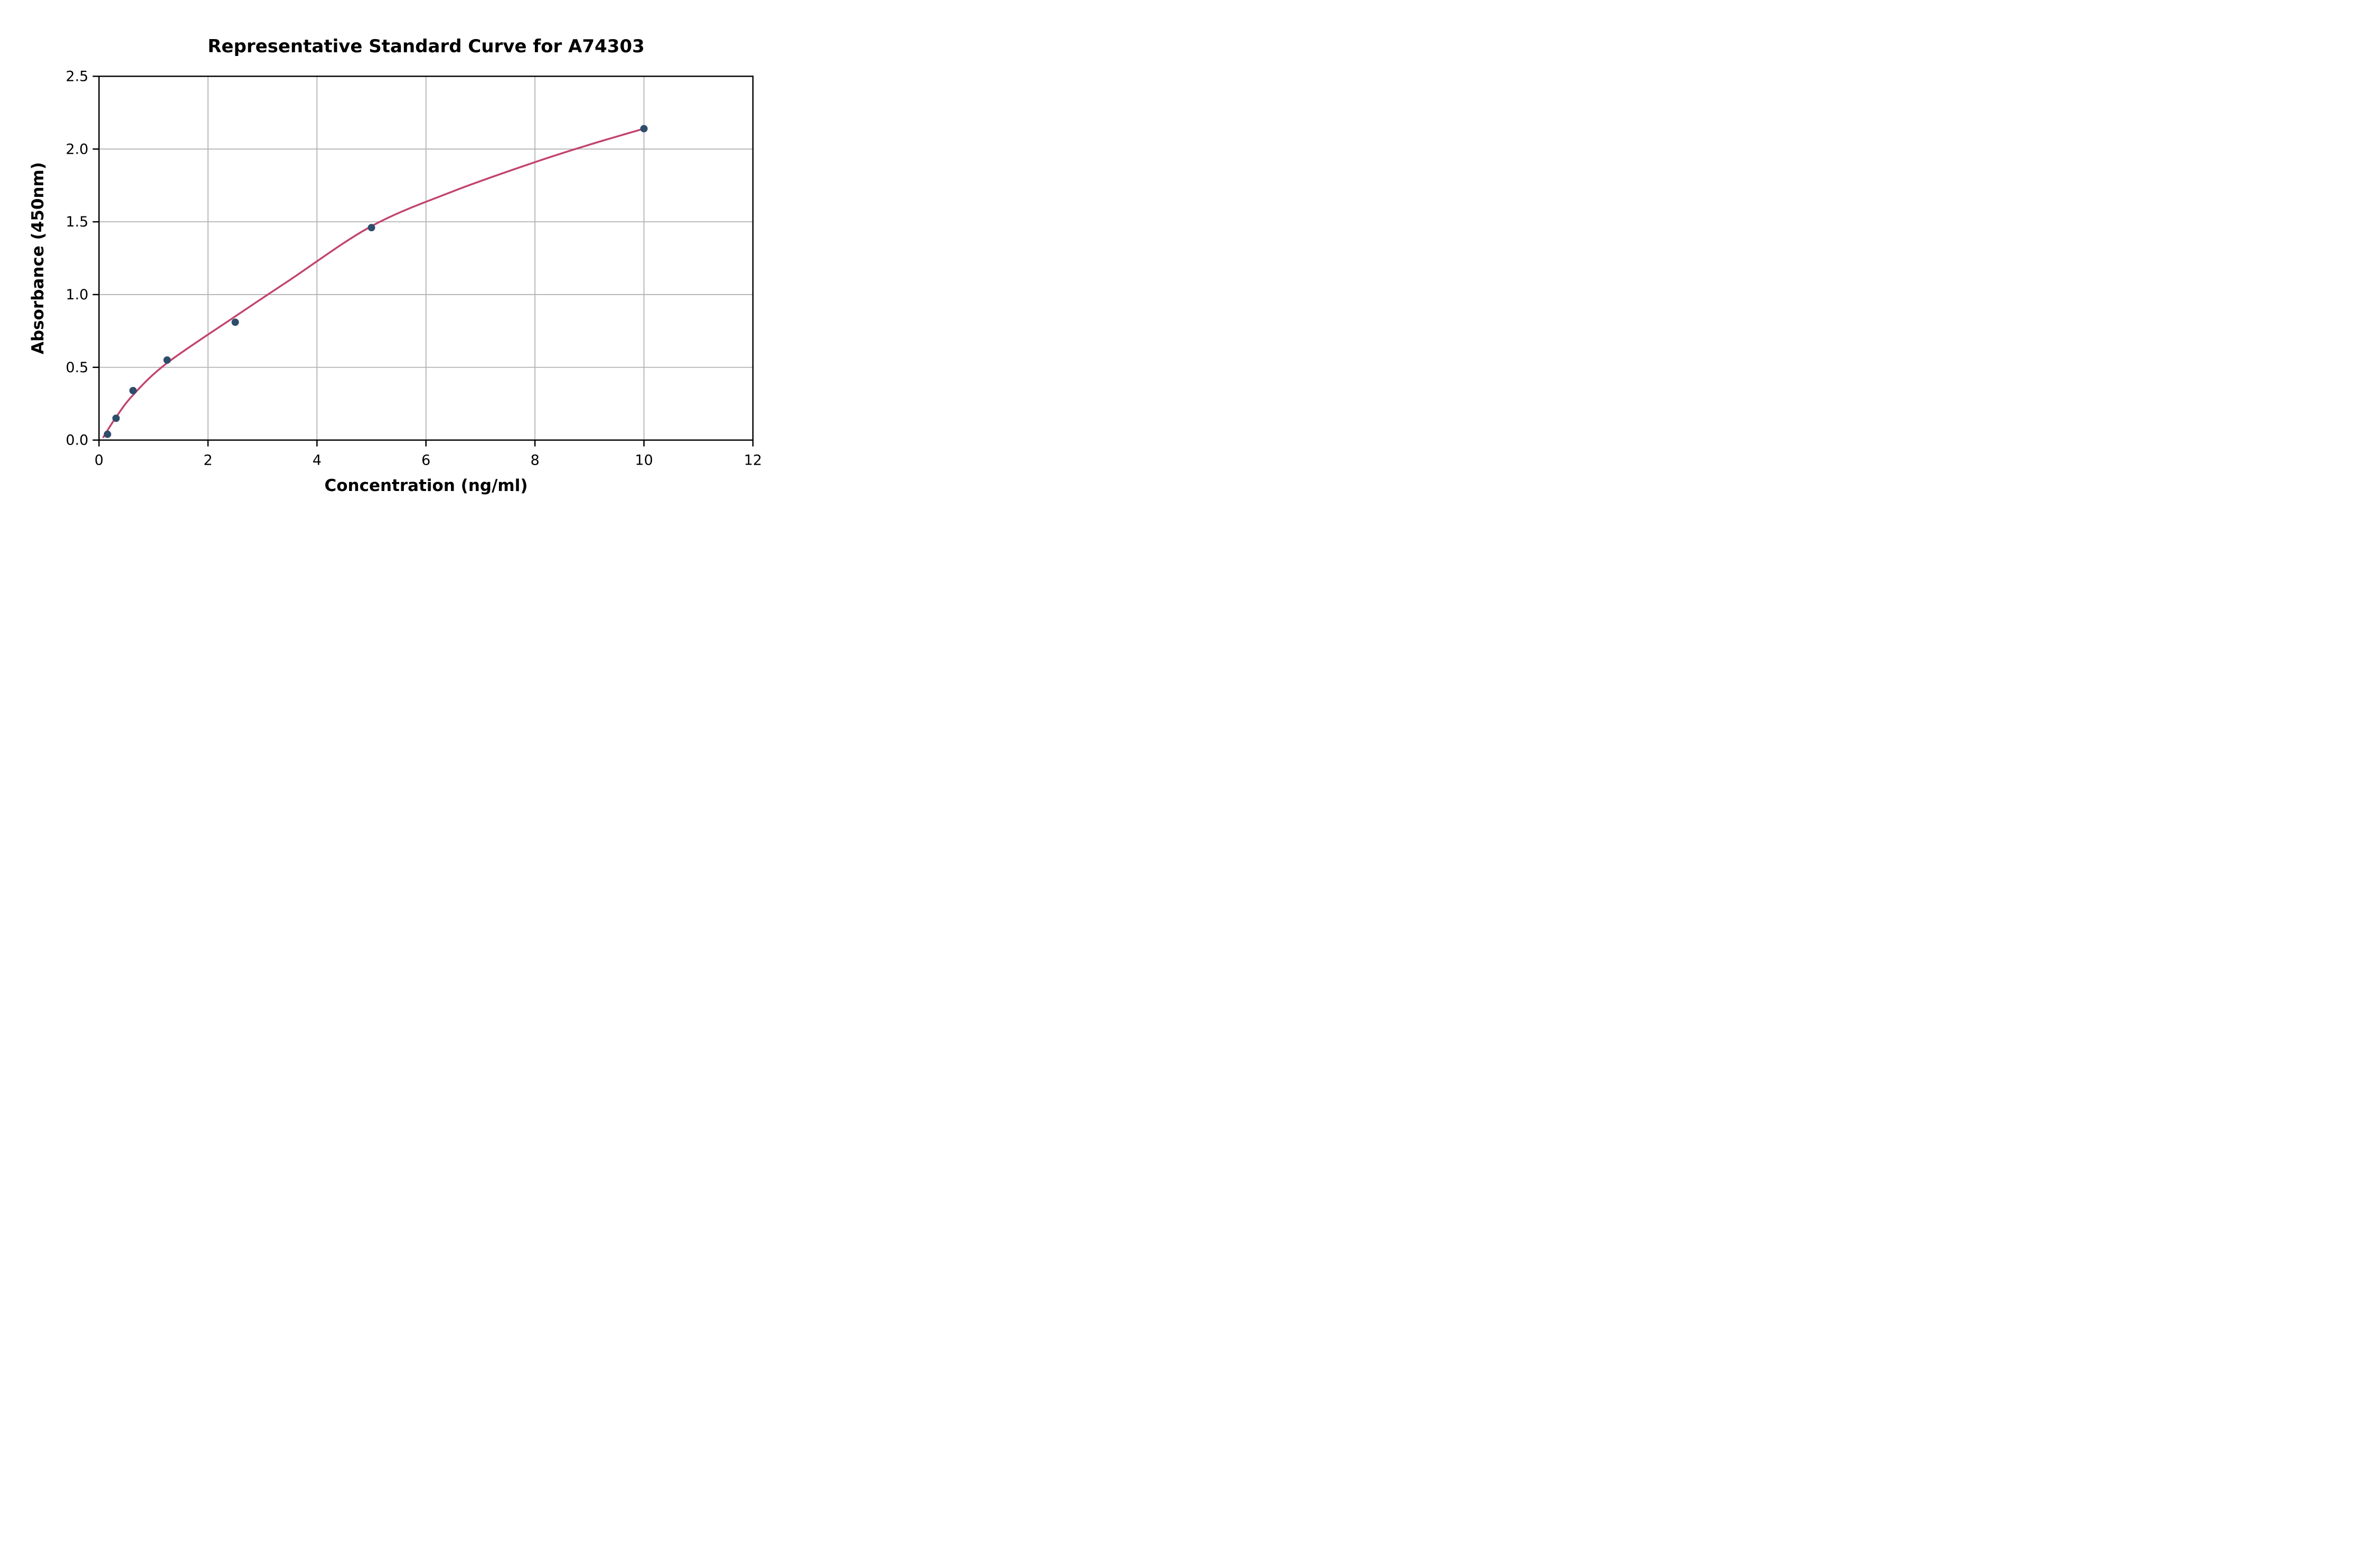  I want to click on x-axis-label: Concentration (ng/ml), so click(426, 486).